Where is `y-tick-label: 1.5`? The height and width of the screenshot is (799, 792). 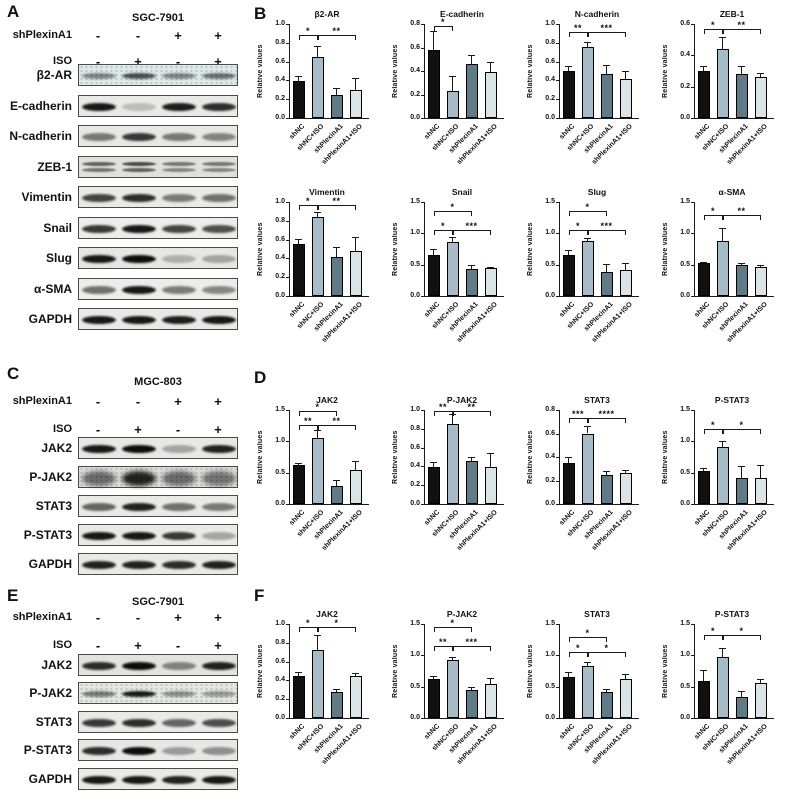 y-tick-label: 1.5 is located at coordinates (415, 623).